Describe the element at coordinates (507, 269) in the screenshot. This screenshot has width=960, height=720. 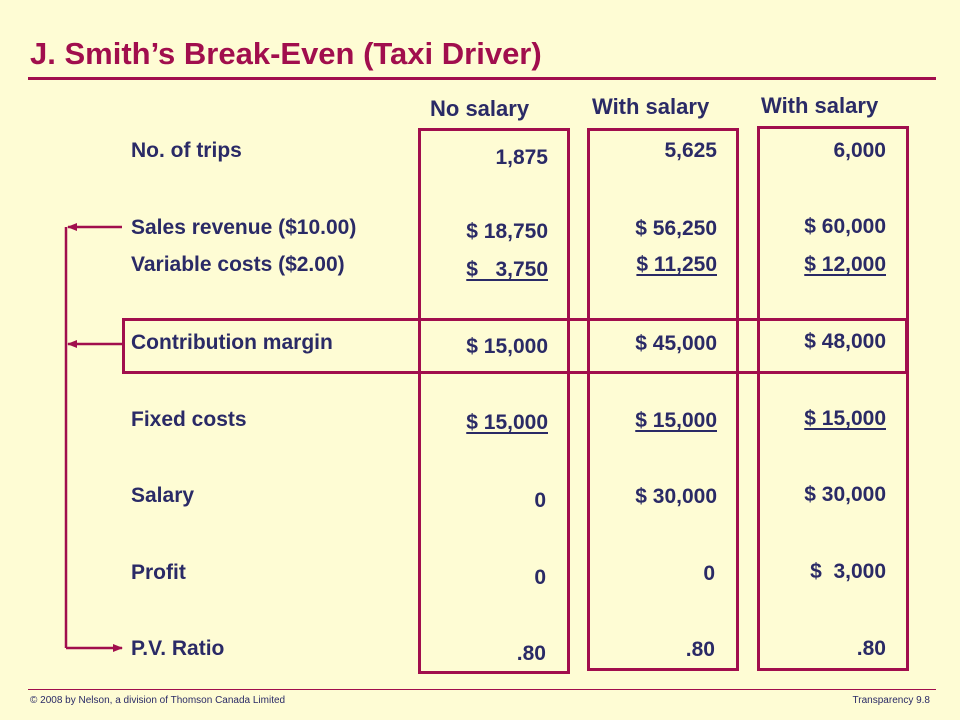
I see `value-variable-no-salary: $ 3,750` at that location.